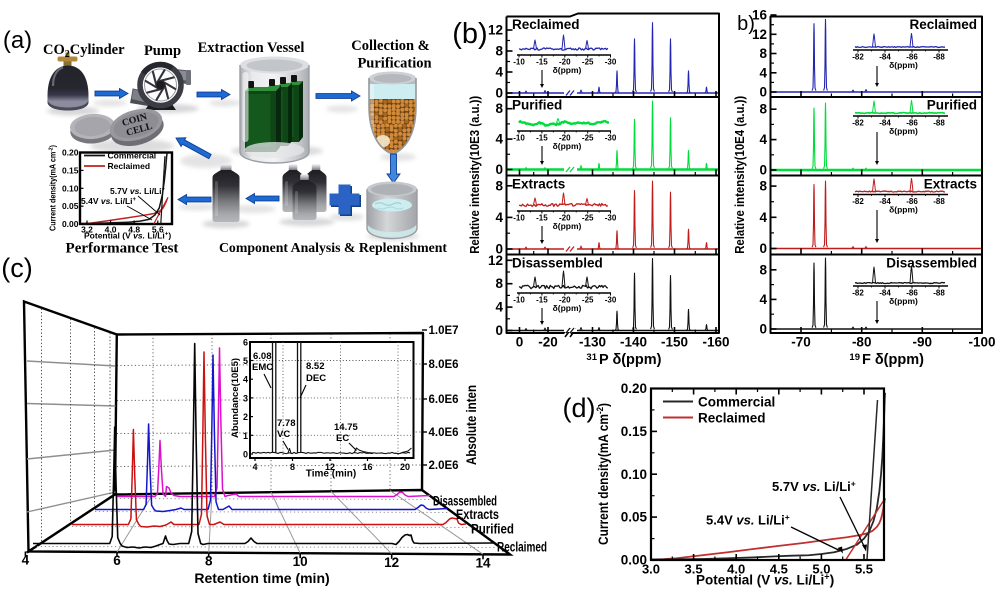 Image resolution: width=1000 pixels, height=605 pixels. What do you see at coordinates (17, 40) in the screenshot?
I see `svg-text: (a)` at bounding box center [17, 40].